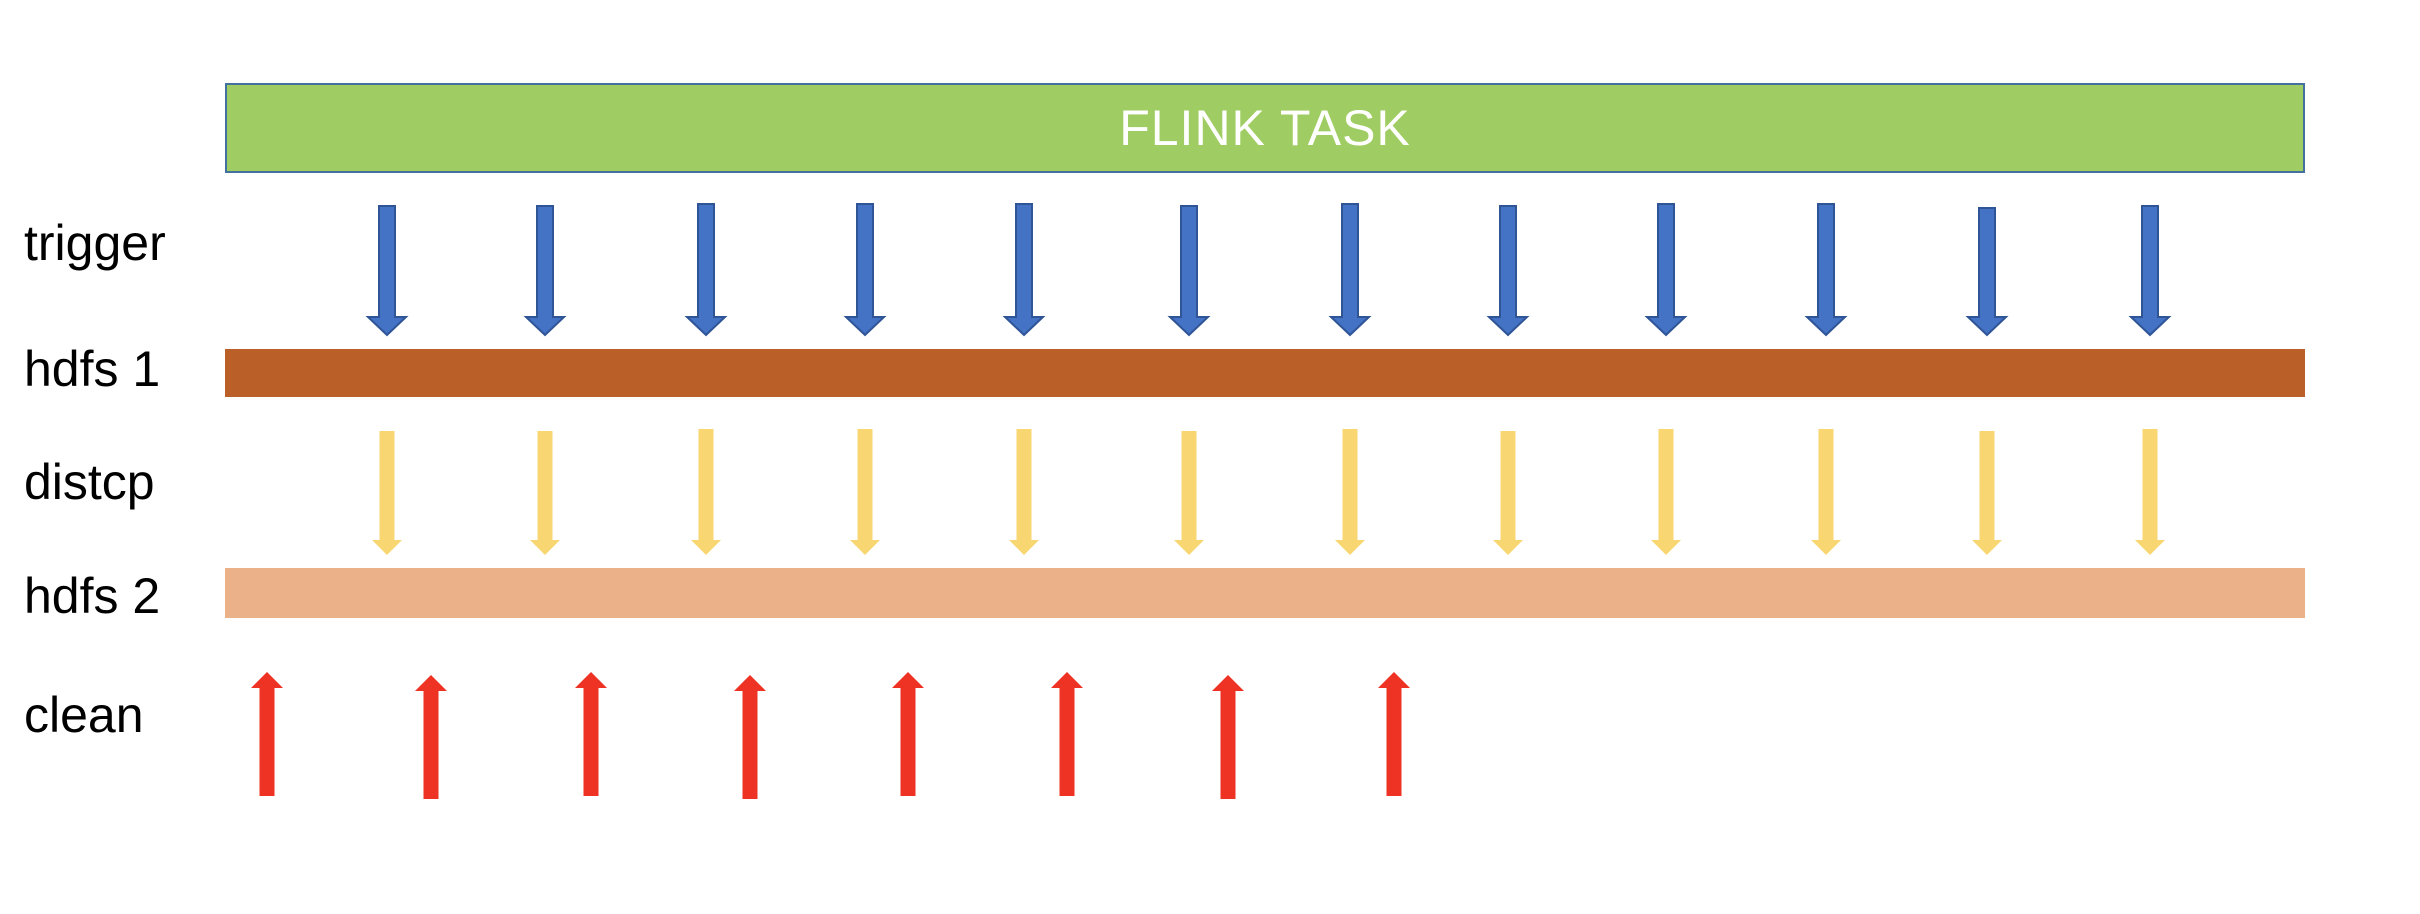  I want to click on row-label-clean: clean, so click(84, 715).